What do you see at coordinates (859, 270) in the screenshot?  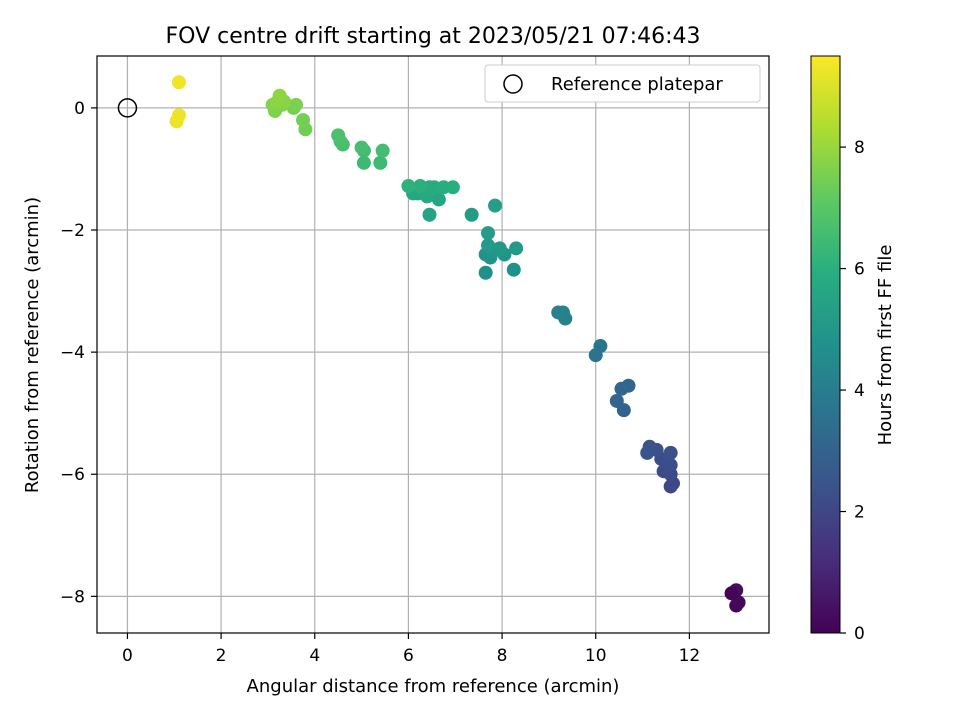 I see `colorbar-tick-label: 6` at bounding box center [859, 270].